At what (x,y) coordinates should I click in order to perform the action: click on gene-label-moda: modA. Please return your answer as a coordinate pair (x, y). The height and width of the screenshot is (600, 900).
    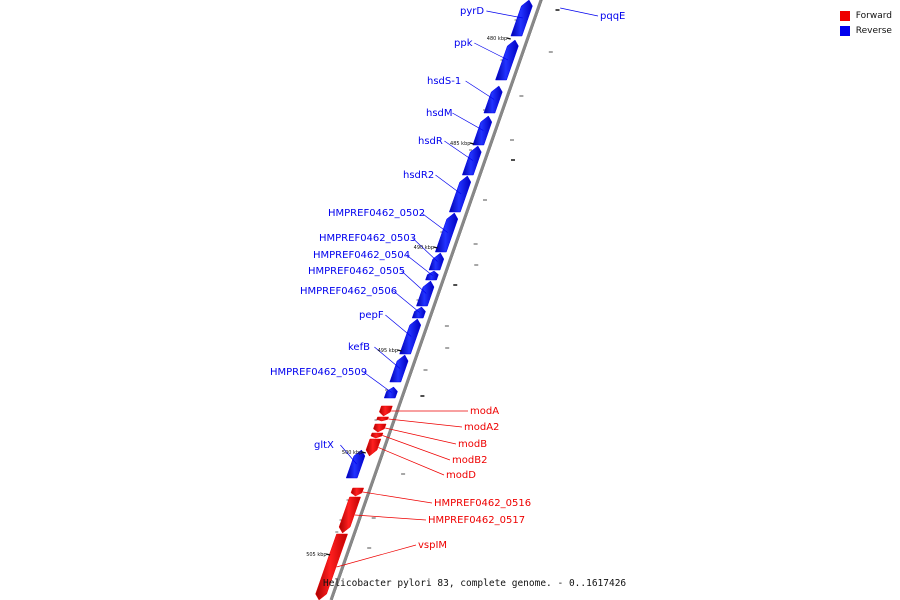
    Looking at the image, I should click on (484, 411).